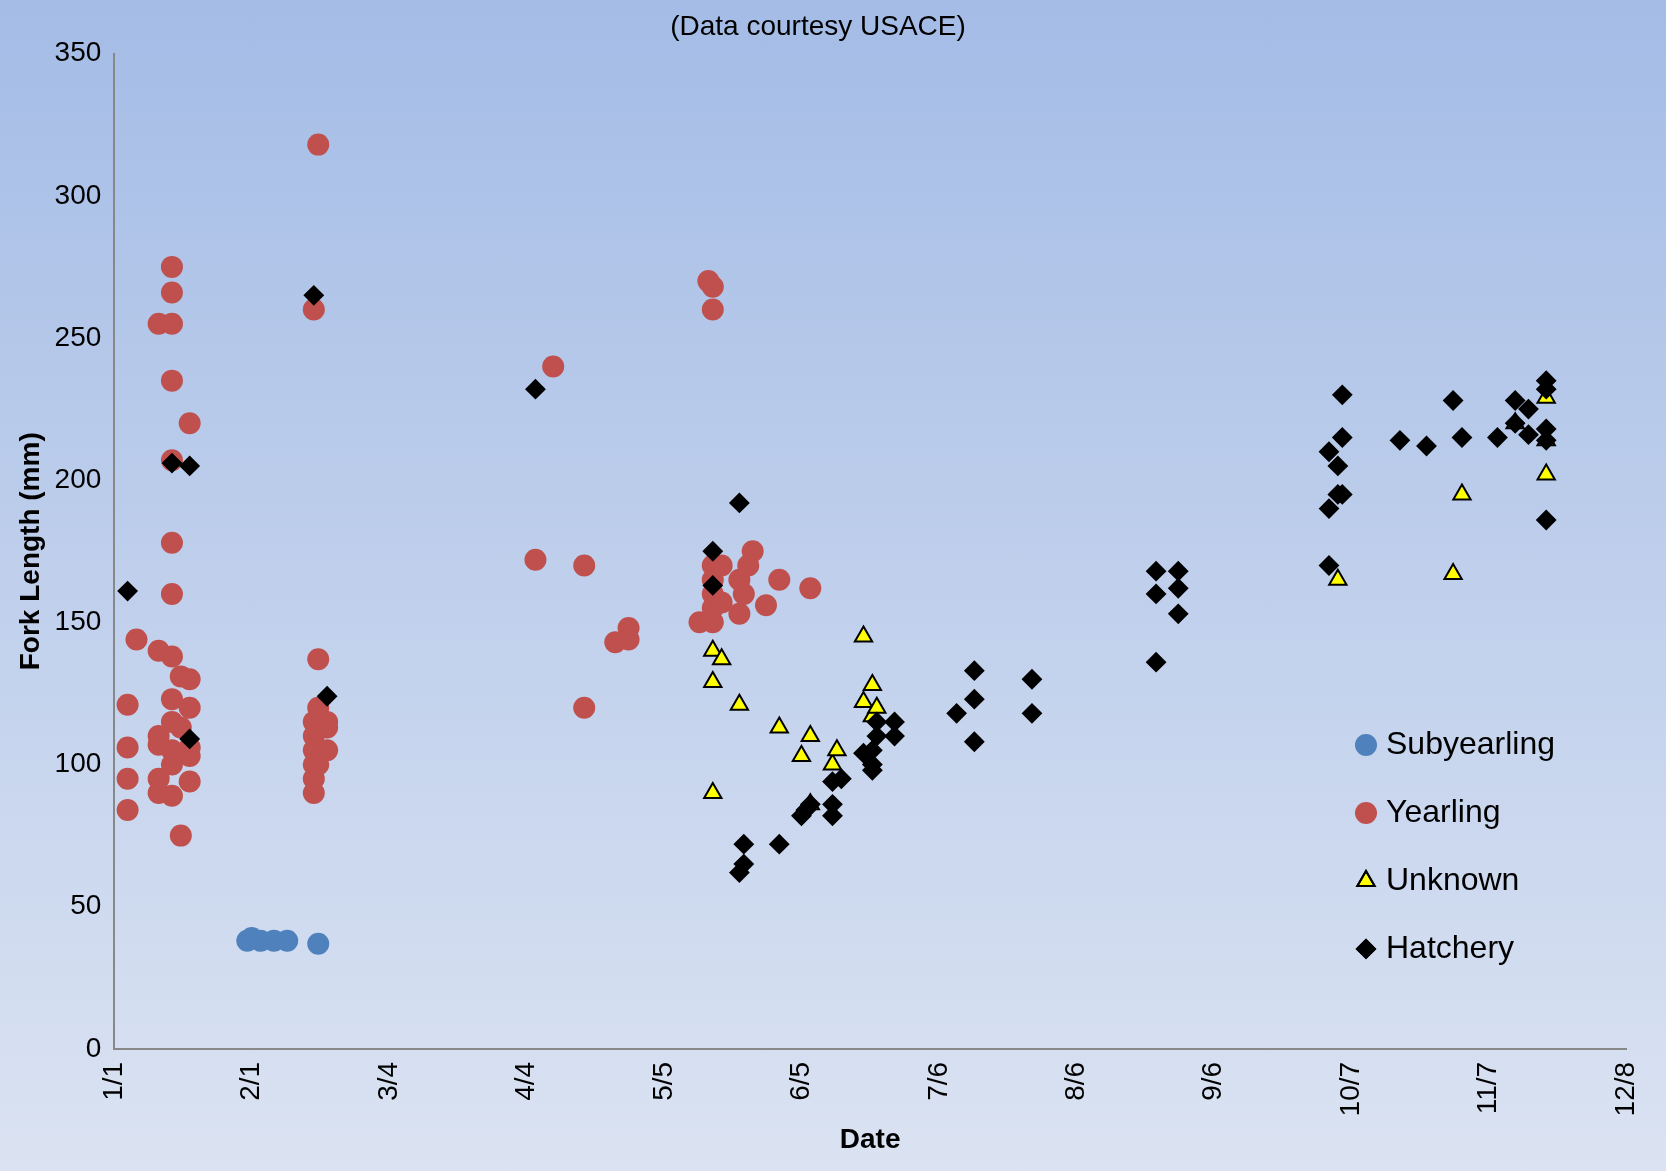 Image resolution: width=1666 pixels, height=1171 pixels. Describe the element at coordinates (1453, 878) in the screenshot. I see `legend-label: Unknown` at that location.